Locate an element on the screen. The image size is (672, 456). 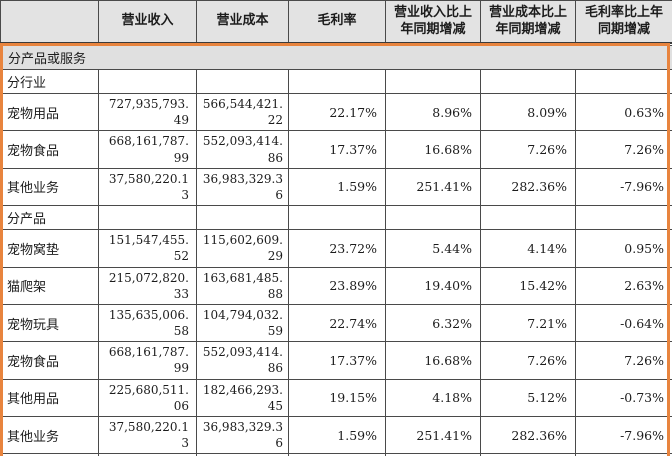
margin-yoy-cell: 2.63% is located at coordinates (623, 285).